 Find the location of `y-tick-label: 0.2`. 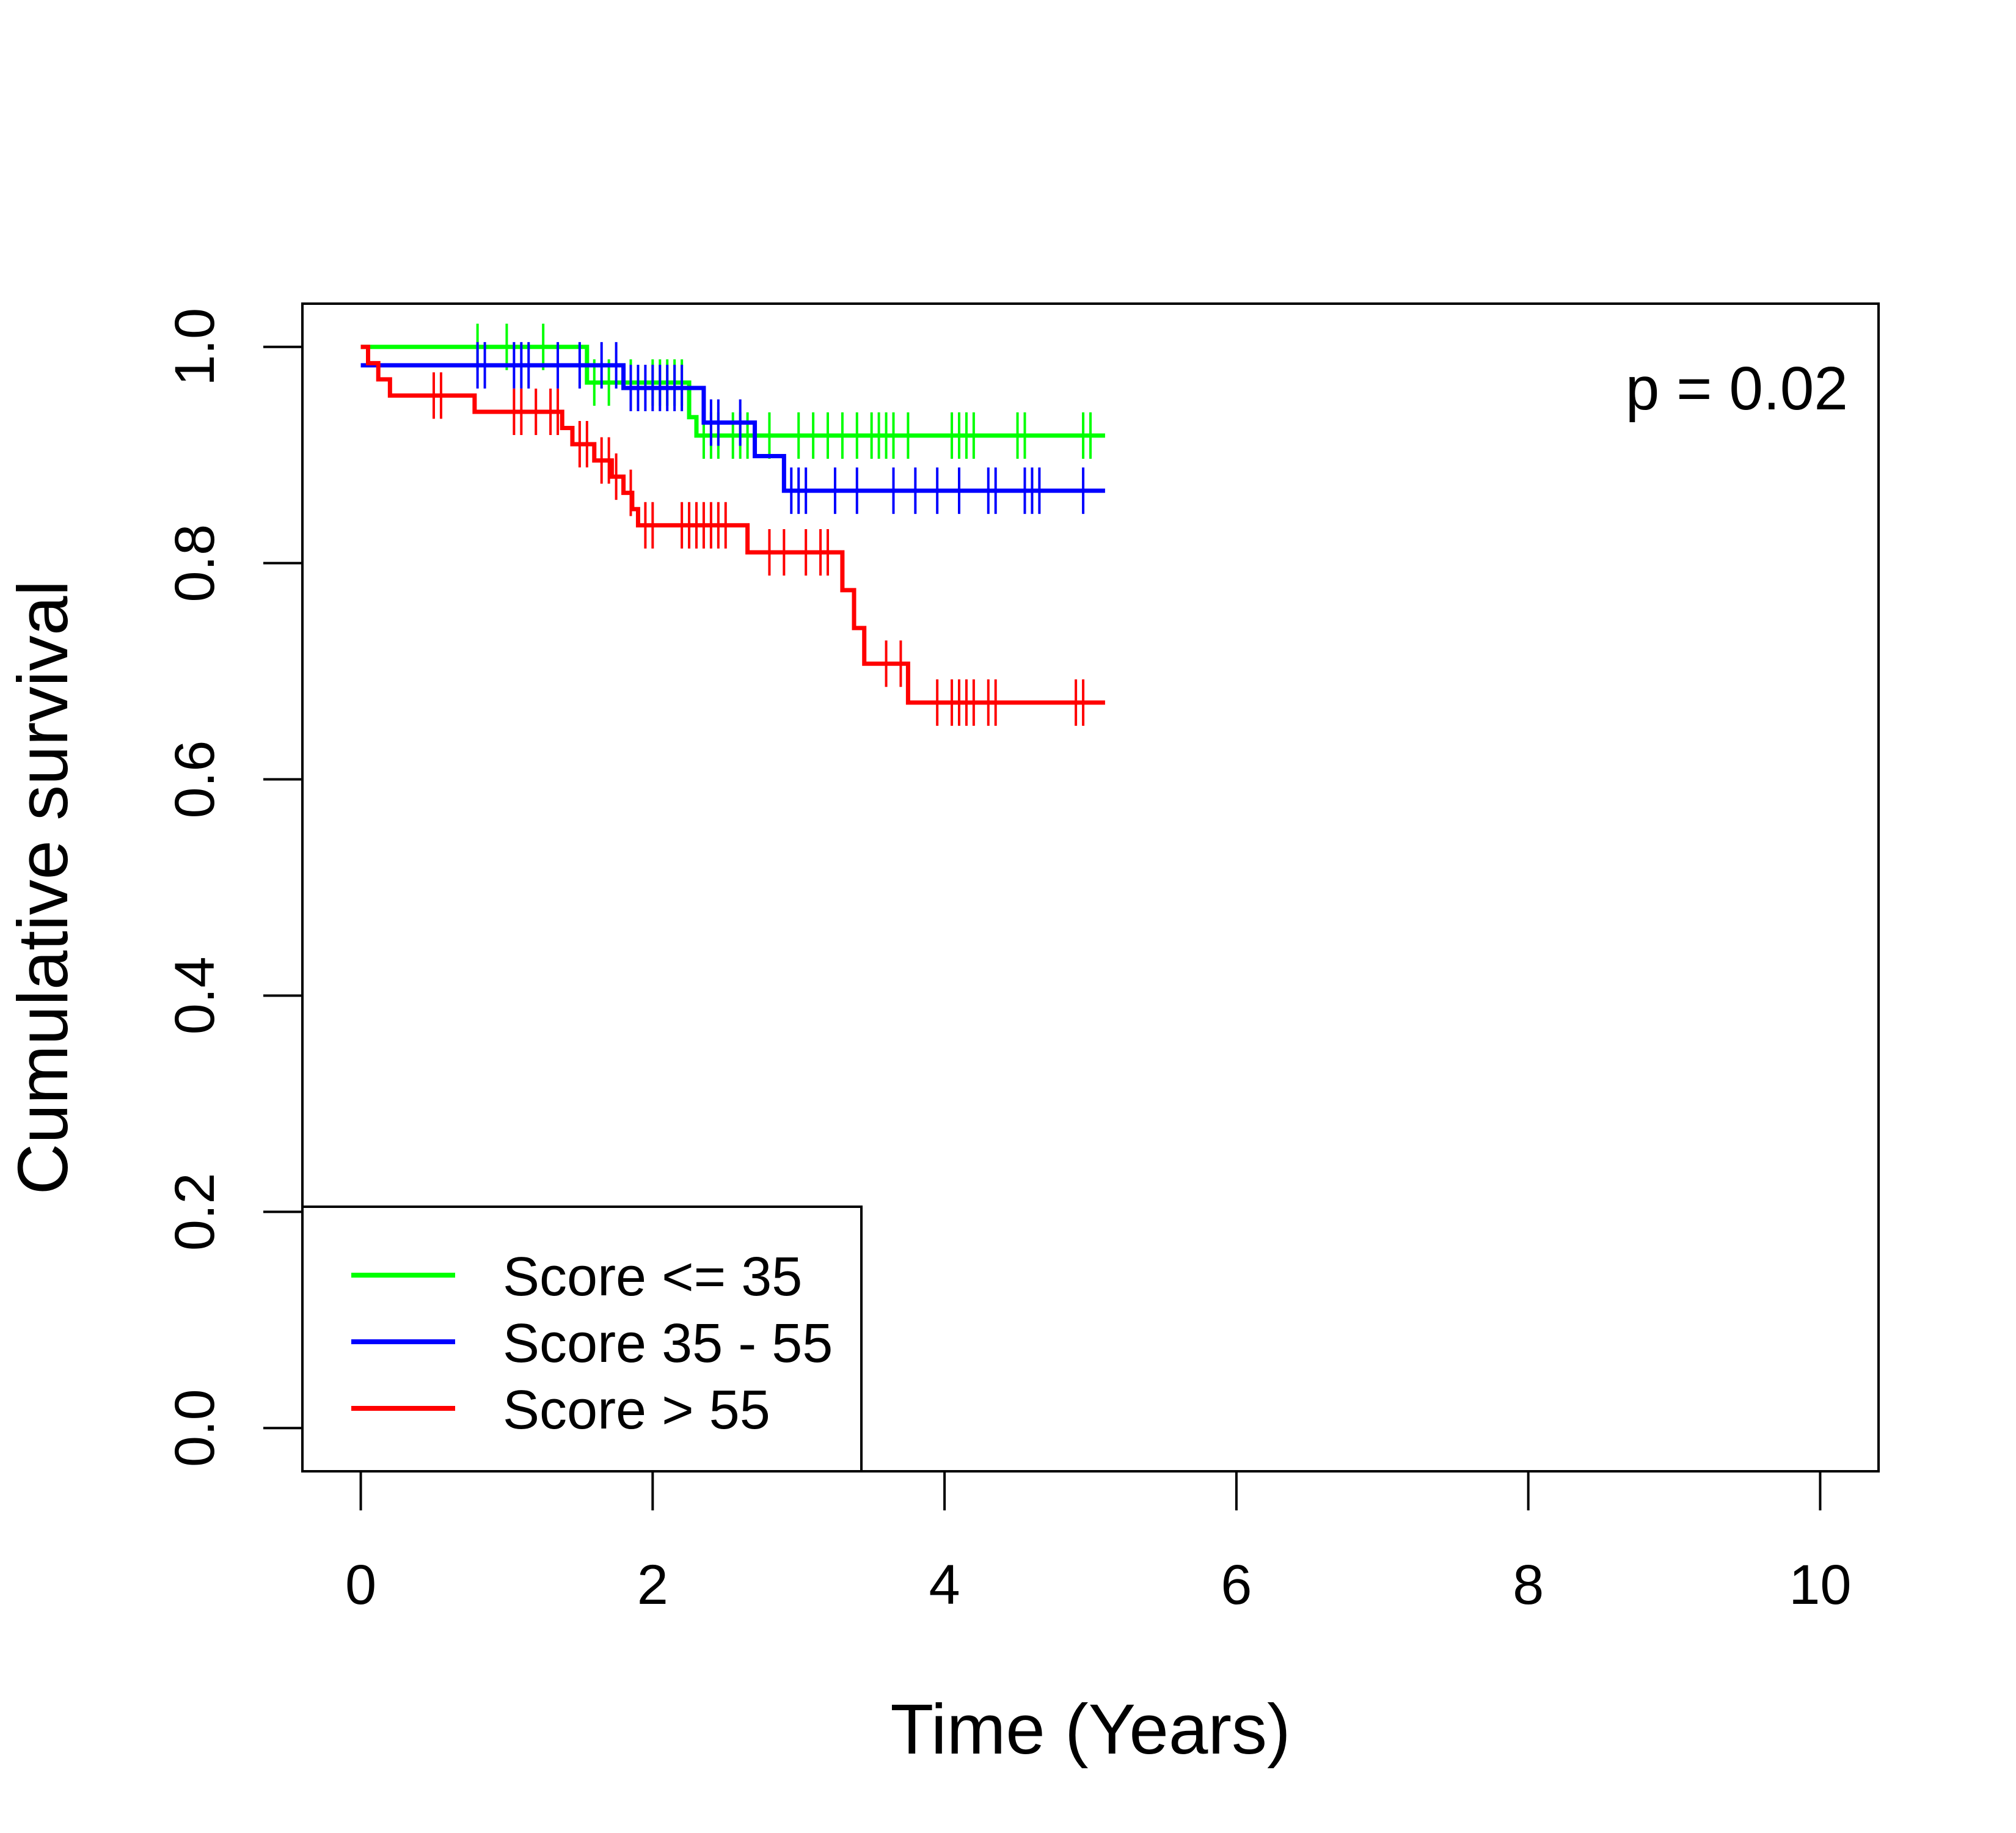

y-tick-label: 0.2 is located at coordinates (195, 1212).